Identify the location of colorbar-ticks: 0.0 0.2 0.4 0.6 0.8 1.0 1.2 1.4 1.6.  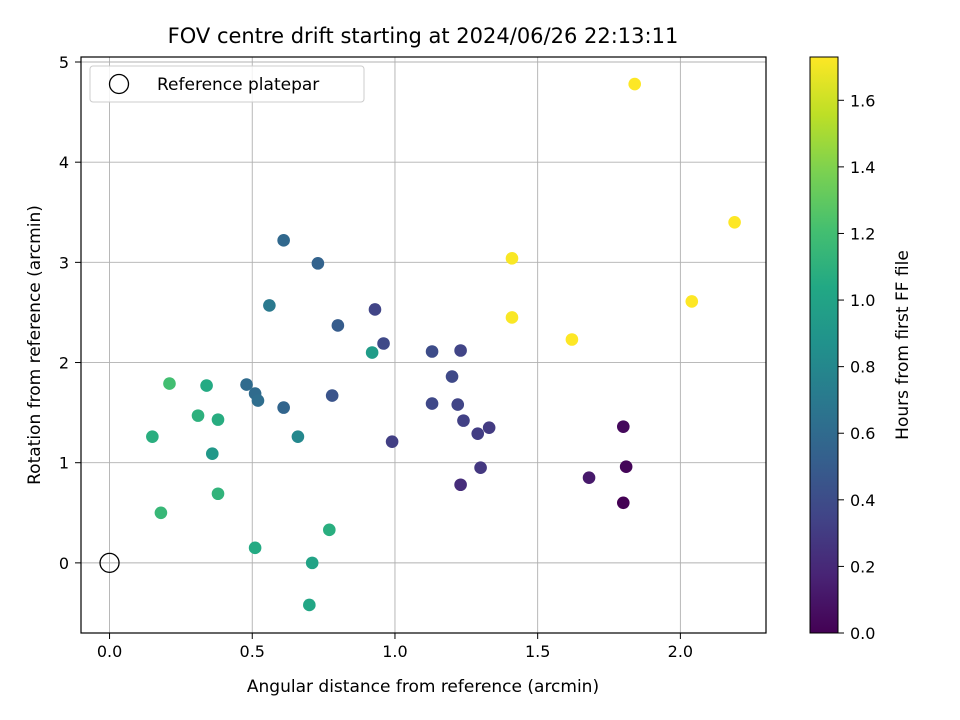
(856, 367).